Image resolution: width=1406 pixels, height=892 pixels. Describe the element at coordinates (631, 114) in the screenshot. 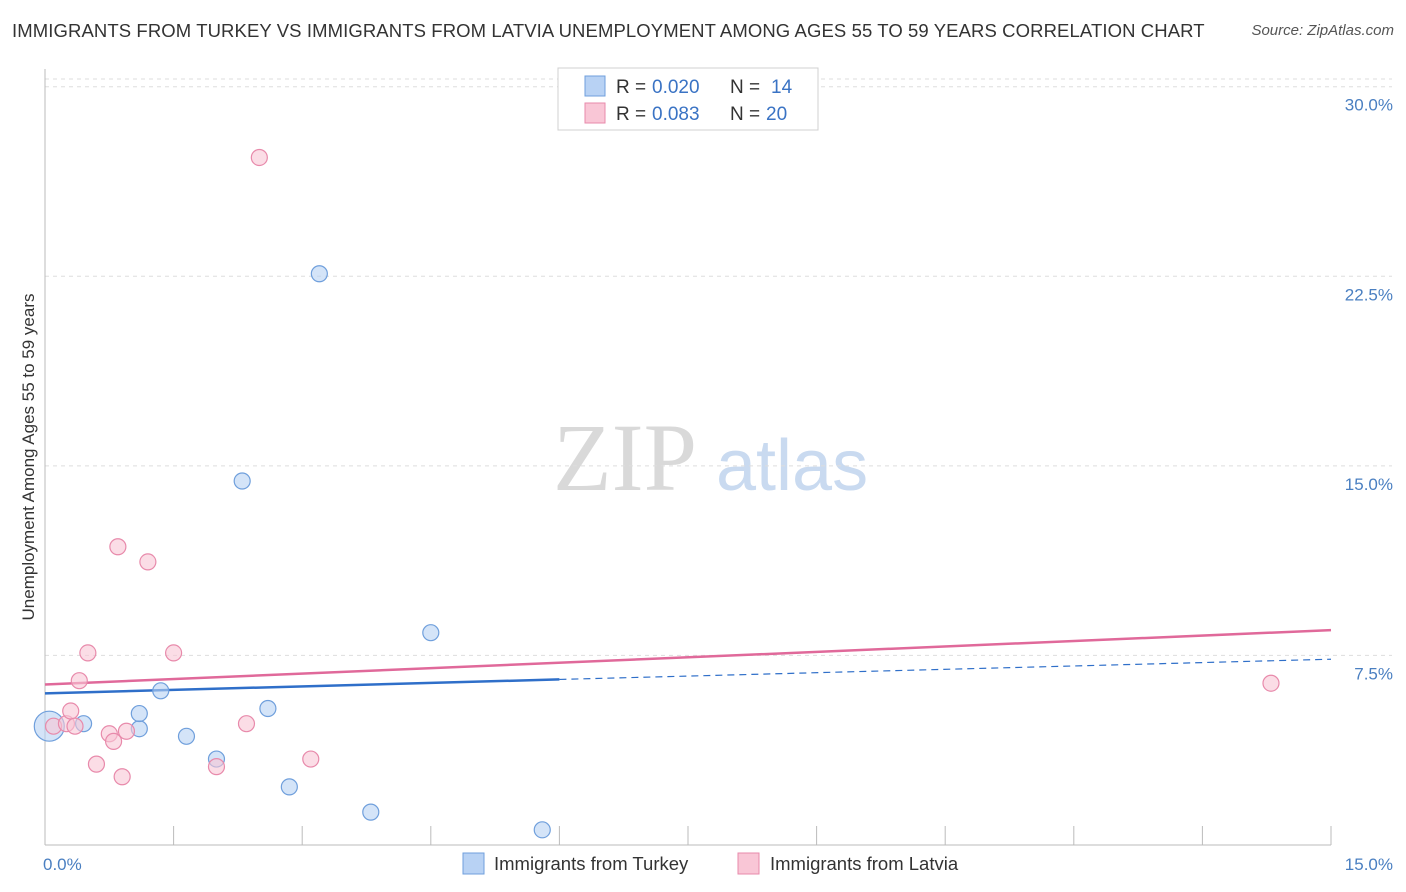

I see `latvia-r-label: R =` at that location.